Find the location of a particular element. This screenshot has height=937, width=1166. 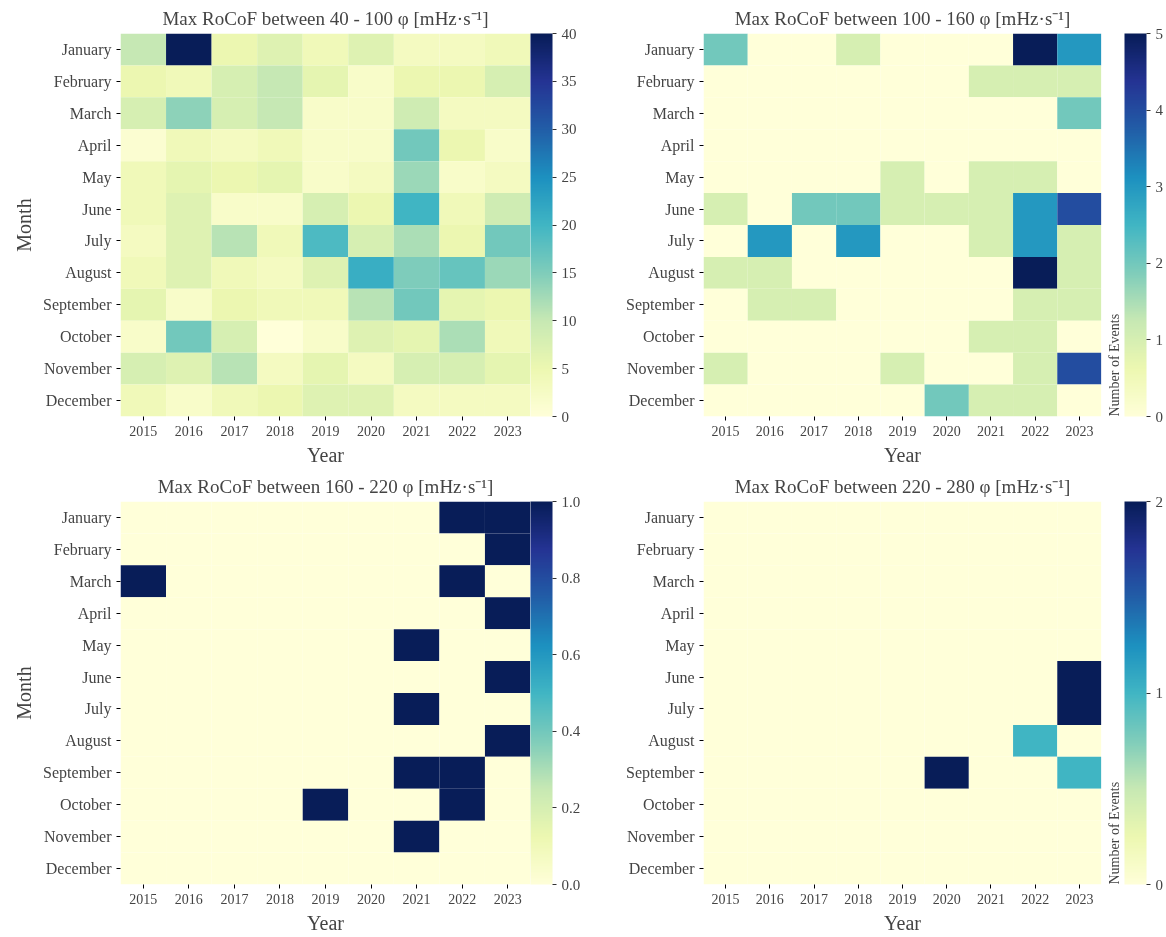

color-bar-label: 15 is located at coordinates (569, 272).